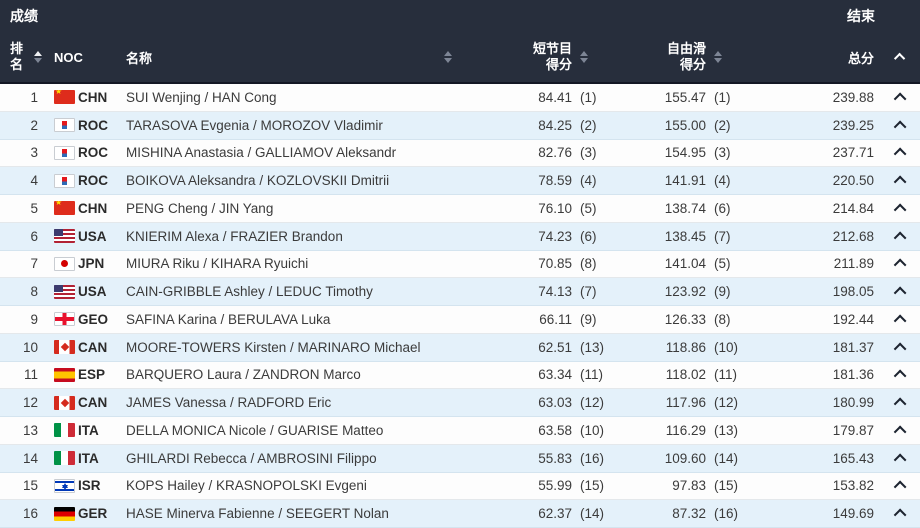 The width and height of the screenshot is (920, 528). Describe the element at coordinates (34, 292) in the screenshot. I see `rank-cell: 8` at that location.